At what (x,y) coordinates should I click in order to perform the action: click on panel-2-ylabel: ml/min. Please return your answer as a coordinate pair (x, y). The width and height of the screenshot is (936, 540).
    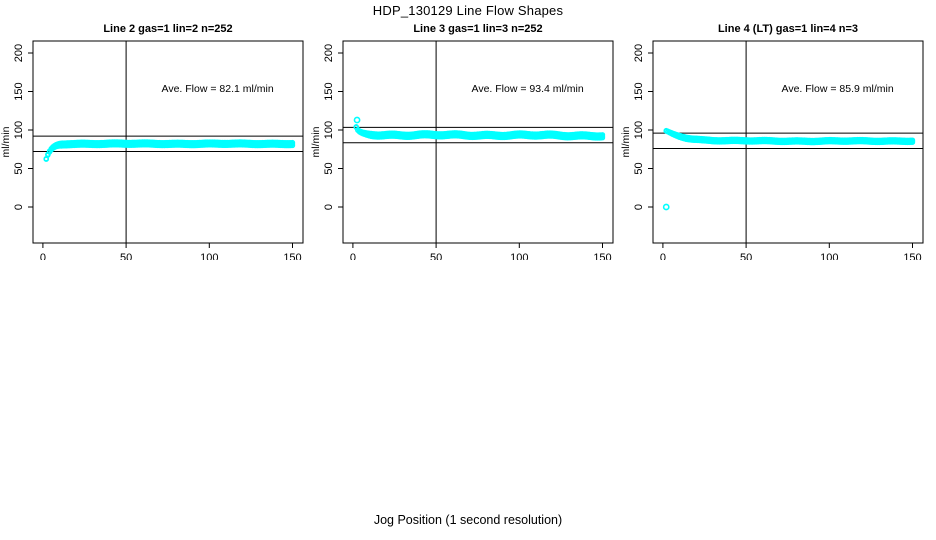
    Looking at the image, I should click on (316, 141).